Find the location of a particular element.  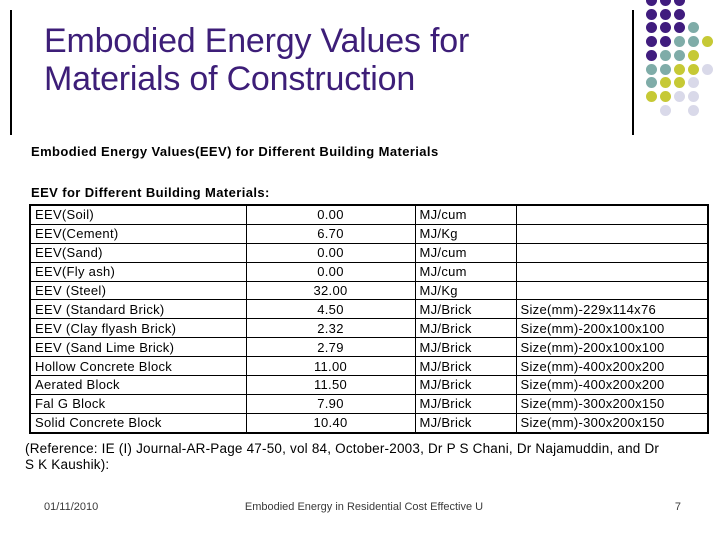

cell-material: Fal G Block is located at coordinates (138, 403).